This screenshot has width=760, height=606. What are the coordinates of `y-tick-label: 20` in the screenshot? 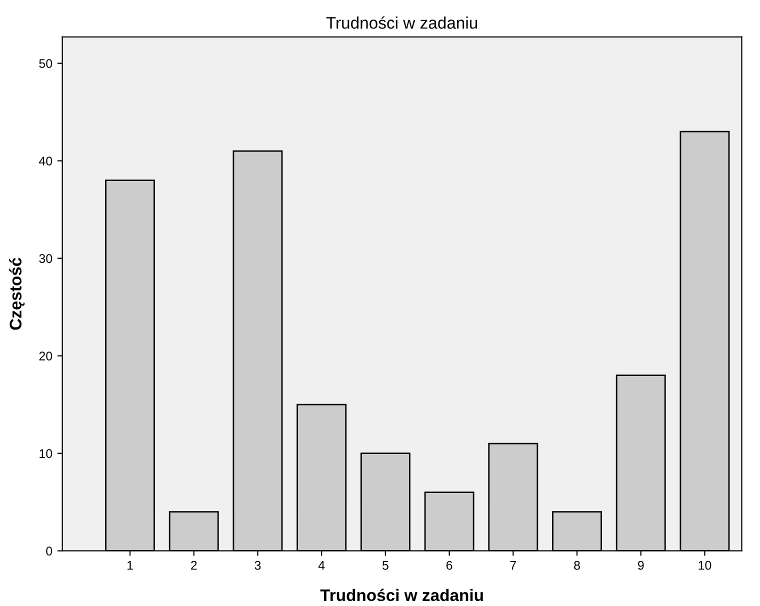 It's located at (45, 356).